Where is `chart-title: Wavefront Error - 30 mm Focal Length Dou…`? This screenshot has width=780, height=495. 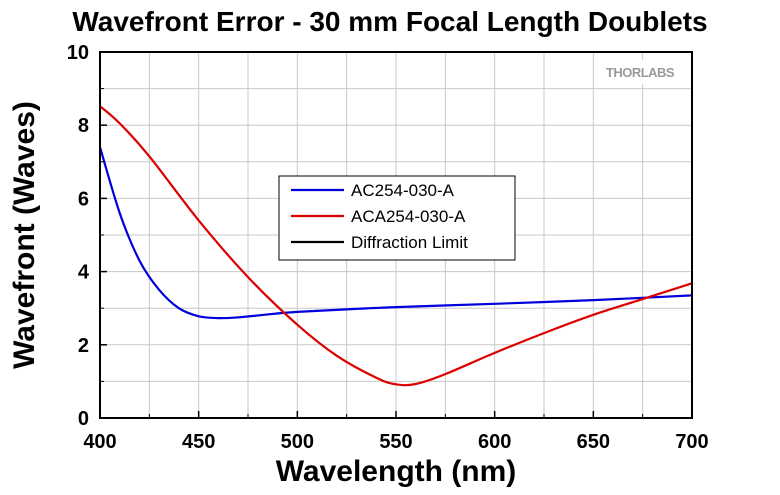
chart-title: Wavefront Error - 30 mm Focal Length Dou… is located at coordinates (390, 21).